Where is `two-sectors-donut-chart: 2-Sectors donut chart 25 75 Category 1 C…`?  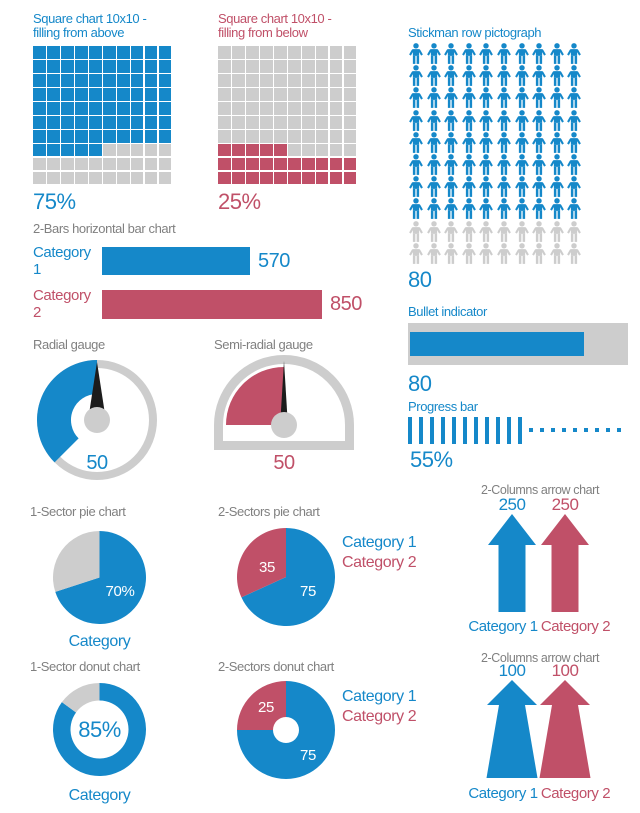 two-sectors-donut-chart: 2-Sectors donut chart 25 75 Category 1 C… is located at coordinates (318, 735).